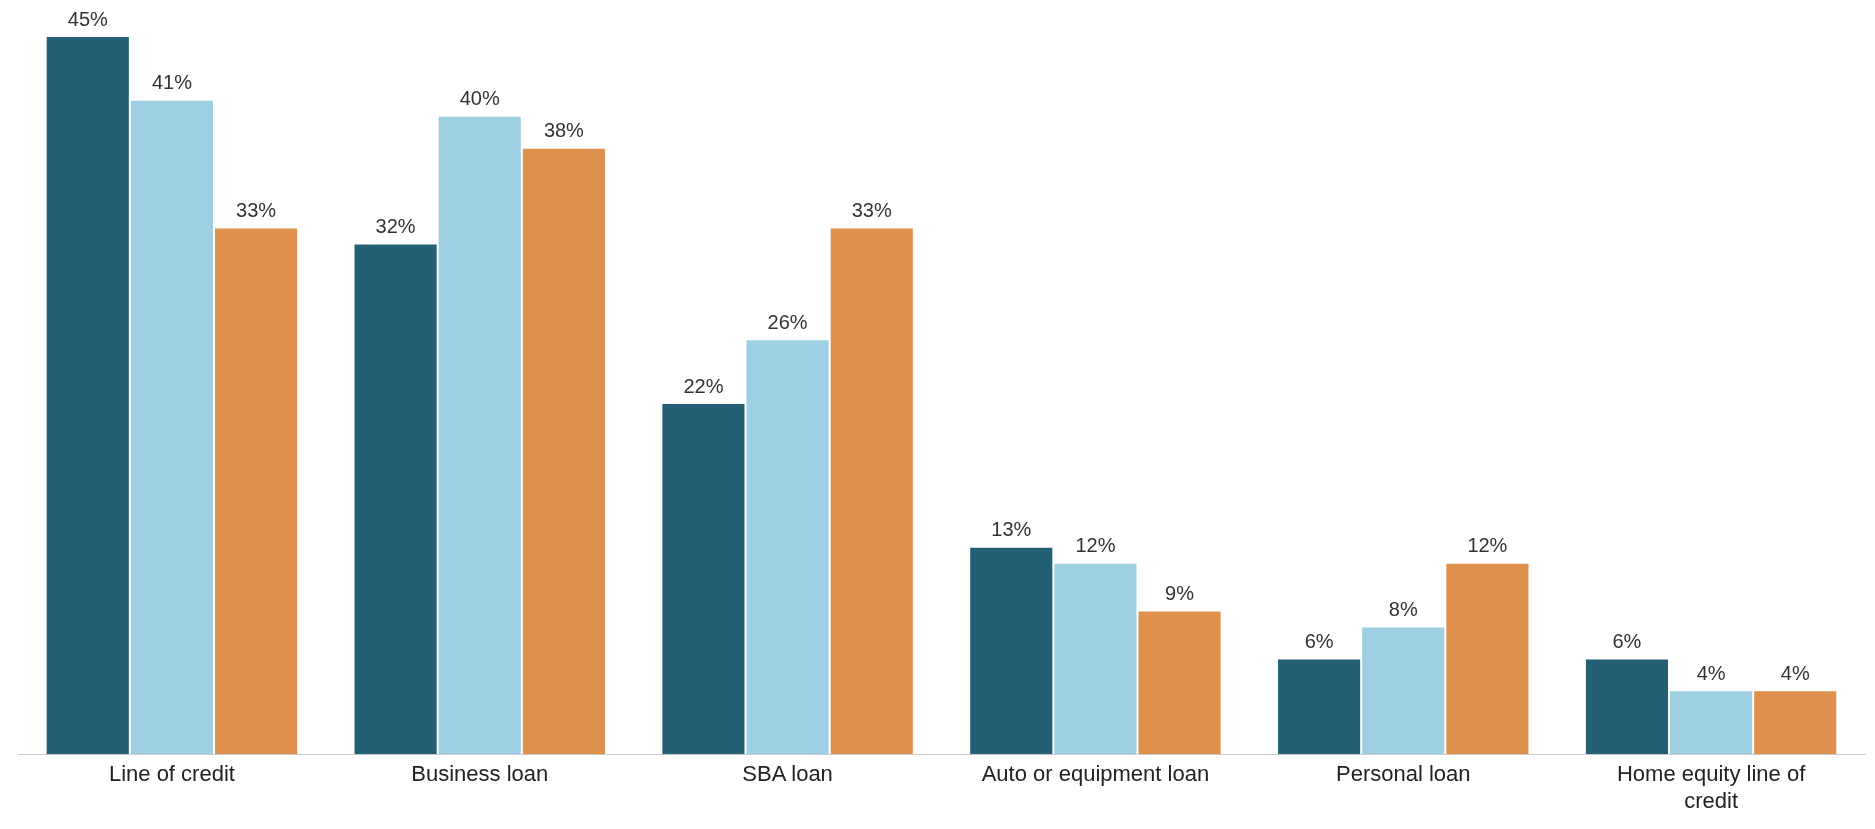 Image resolution: width=1875 pixels, height=829 pixels. What do you see at coordinates (1180, 593) in the screenshot?
I see `data-label: 9%` at bounding box center [1180, 593].